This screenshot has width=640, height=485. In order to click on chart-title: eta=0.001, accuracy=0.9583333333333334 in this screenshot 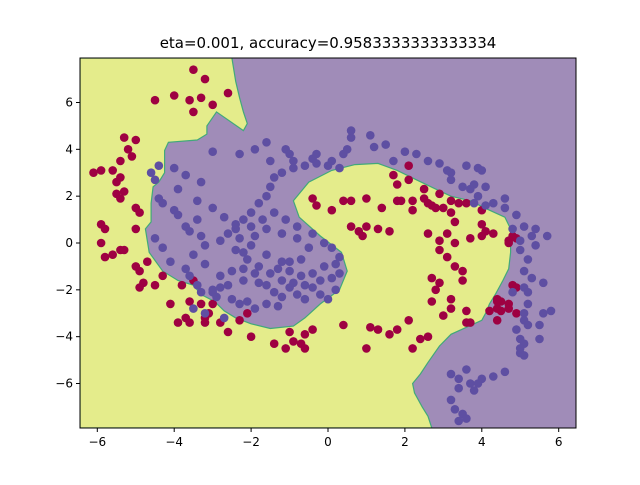, I will do `click(328, 43)`.